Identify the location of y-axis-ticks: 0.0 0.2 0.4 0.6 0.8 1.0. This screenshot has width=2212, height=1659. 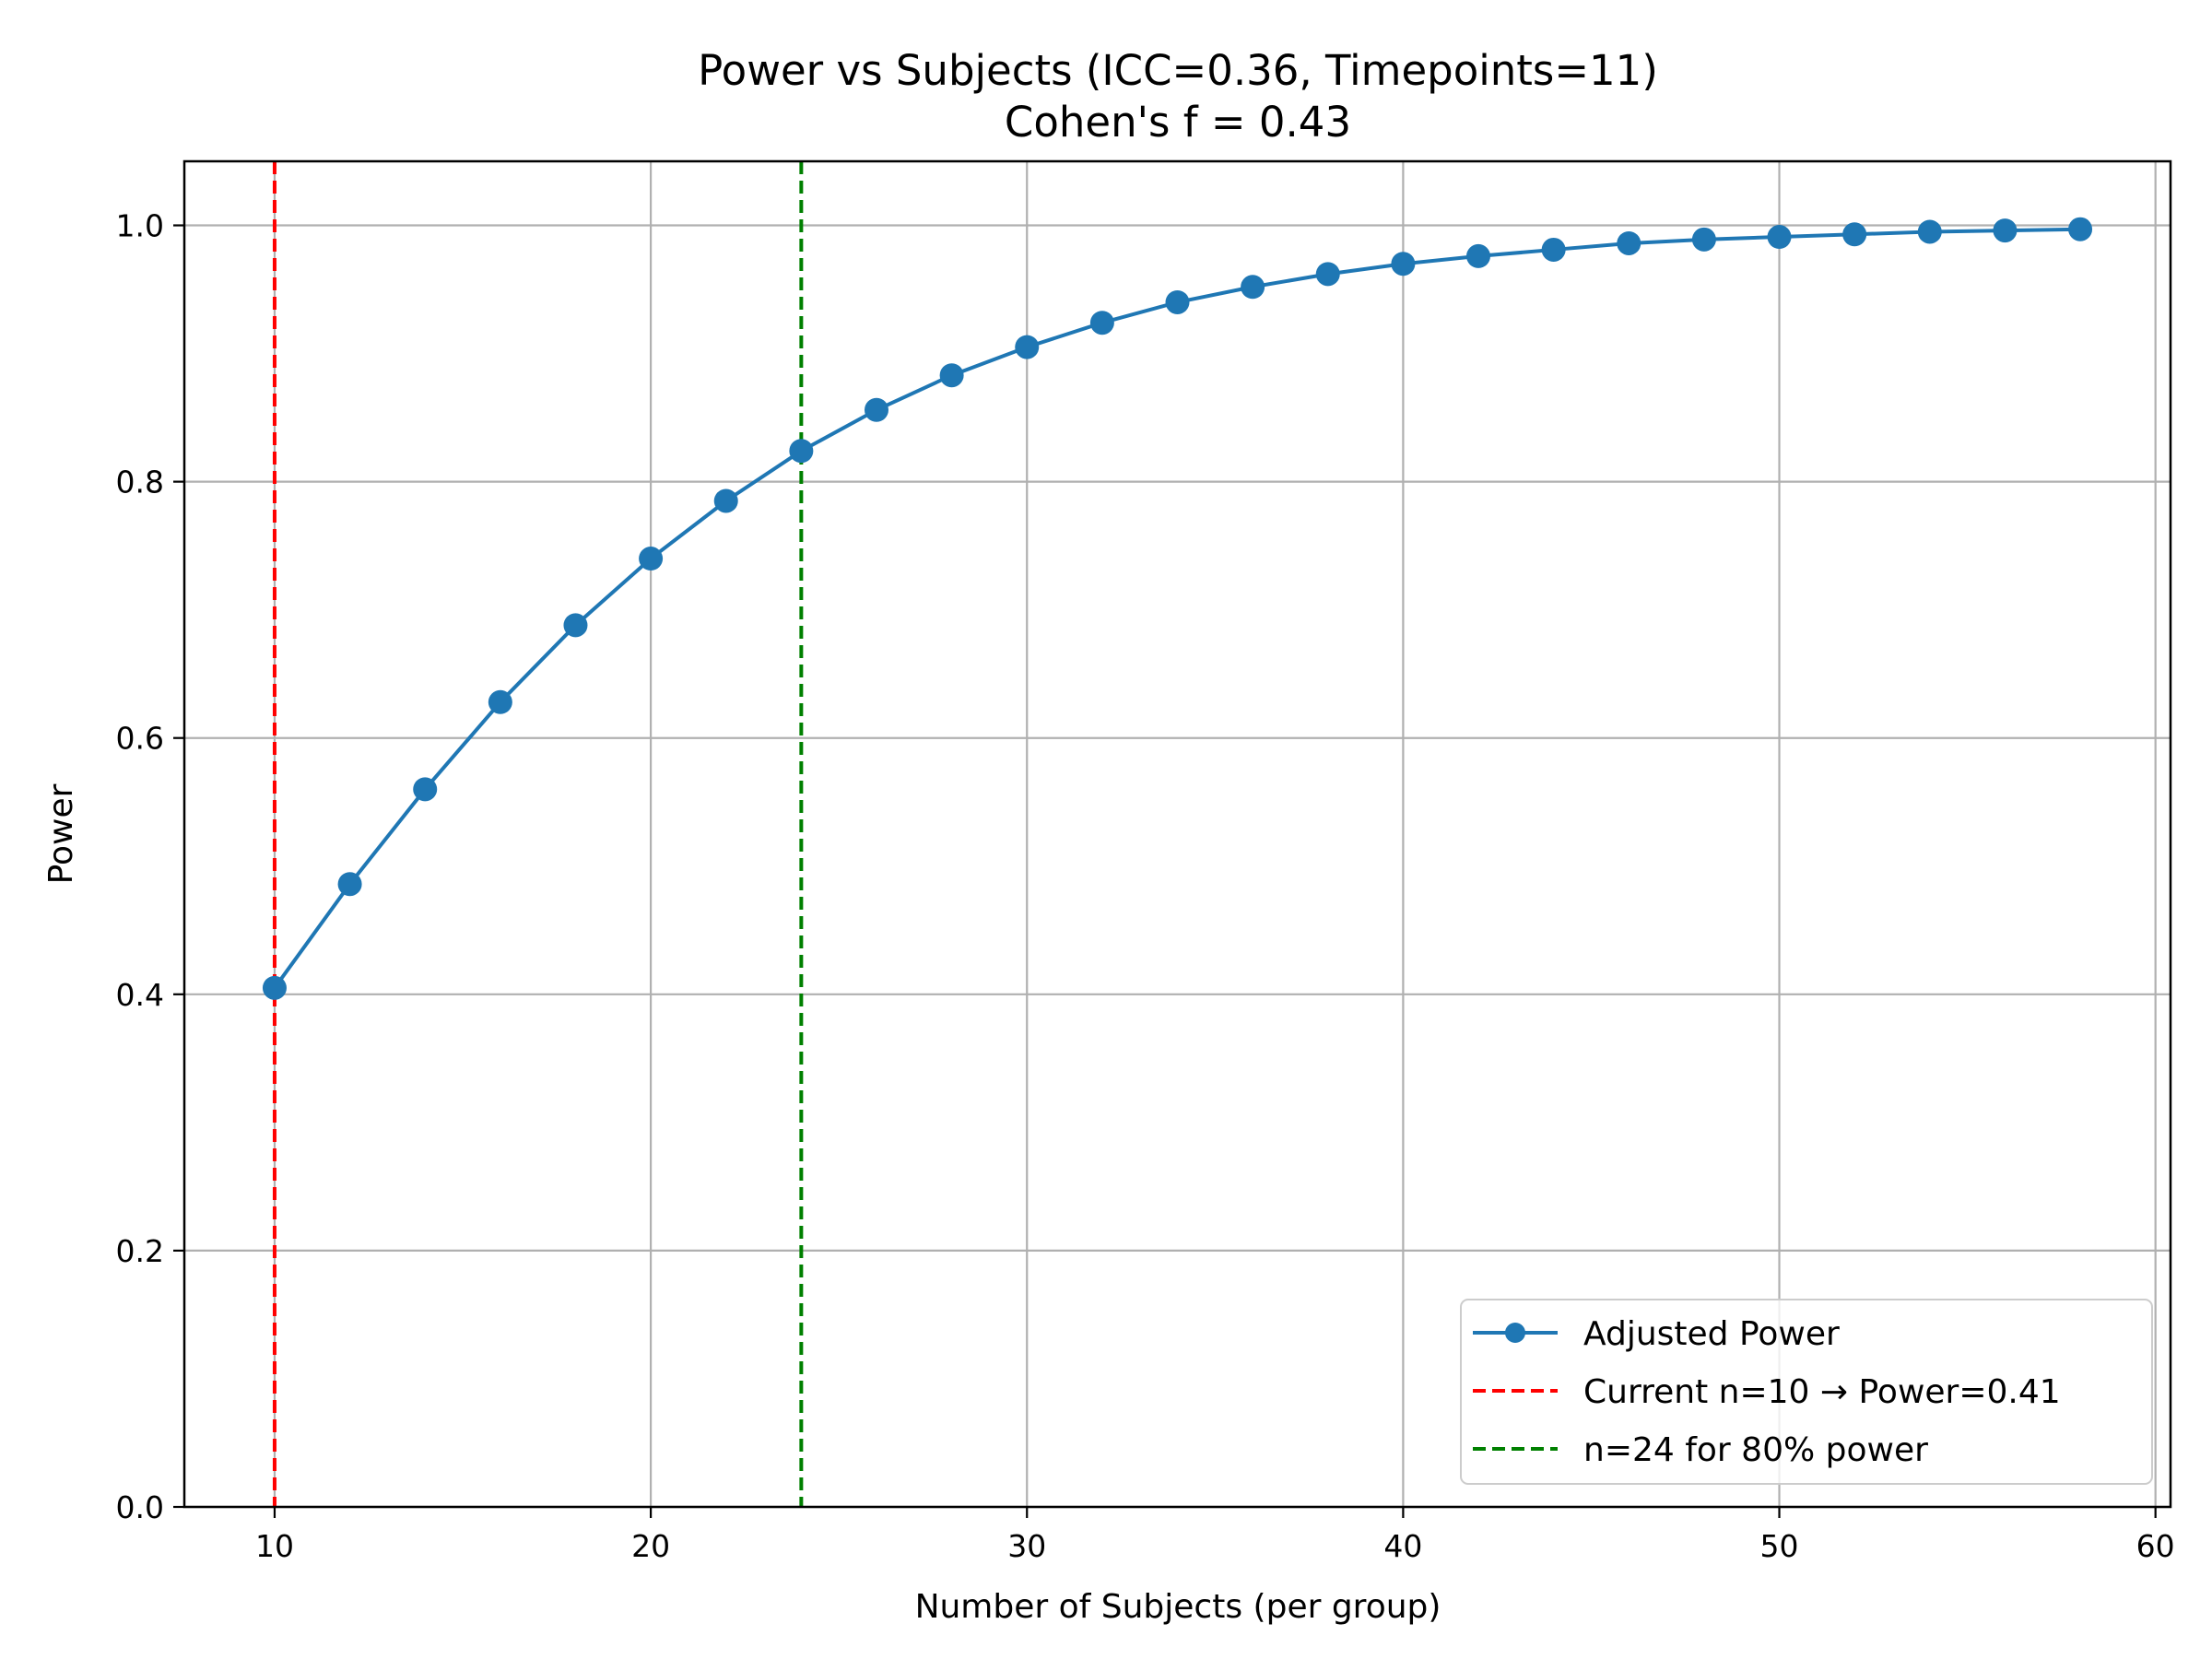
(150, 866).